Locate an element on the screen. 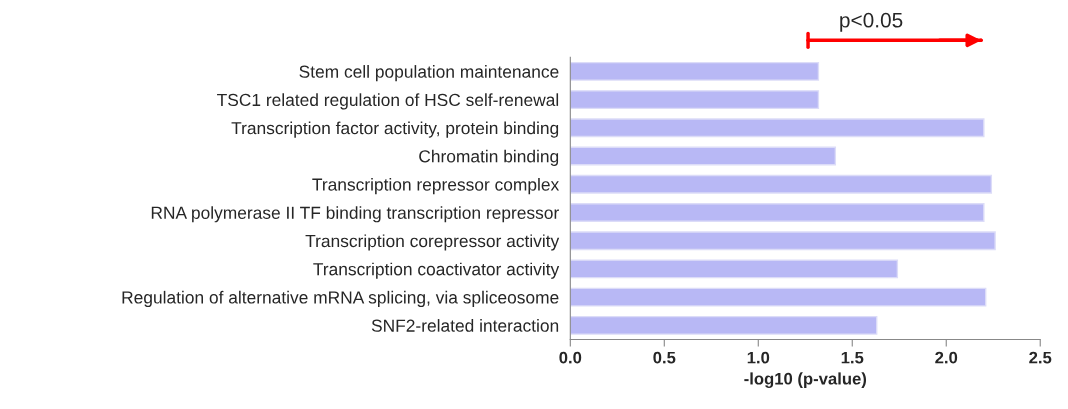 The height and width of the screenshot is (409, 1068). x-tick-label: 2.0 is located at coordinates (946, 357).